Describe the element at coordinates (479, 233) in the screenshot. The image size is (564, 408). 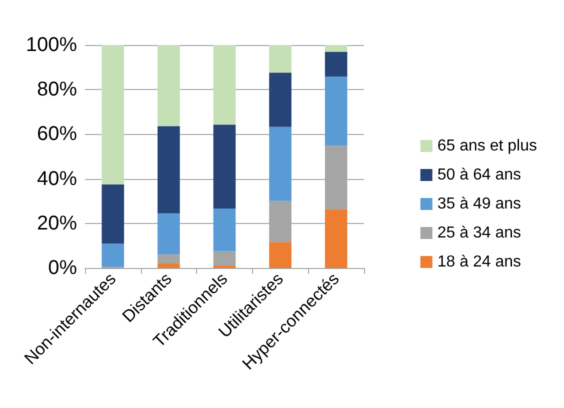
I see `legend-label: 25 à 34 ans` at that location.